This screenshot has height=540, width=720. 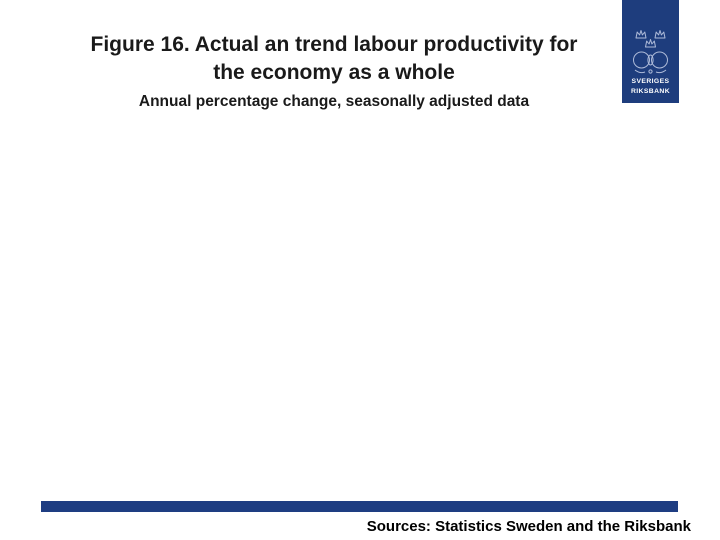 What do you see at coordinates (359, 506) in the screenshot?
I see `footer-accent-bar` at bounding box center [359, 506].